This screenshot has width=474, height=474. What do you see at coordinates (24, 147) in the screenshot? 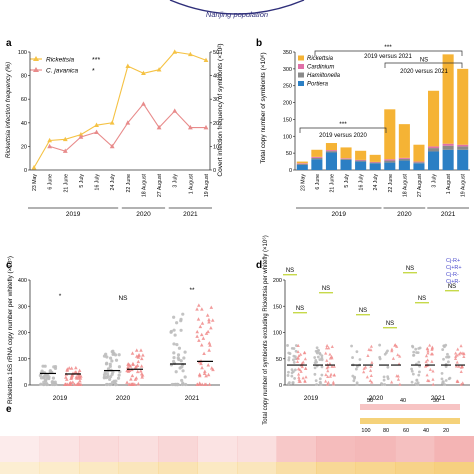
I see `a-left-tick-label: 20` at bounding box center [24, 147].